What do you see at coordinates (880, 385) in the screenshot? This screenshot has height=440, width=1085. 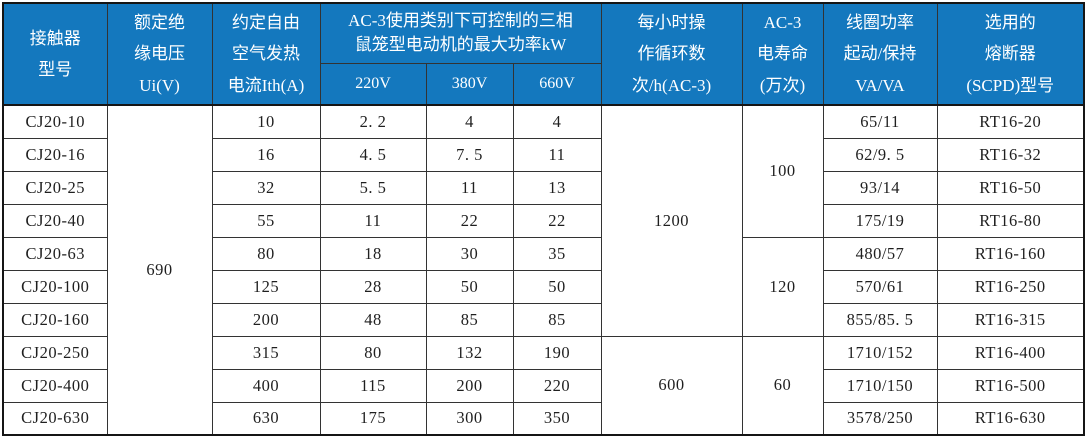 I see `cell-coil-power: 1710/150` at bounding box center [880, 385].